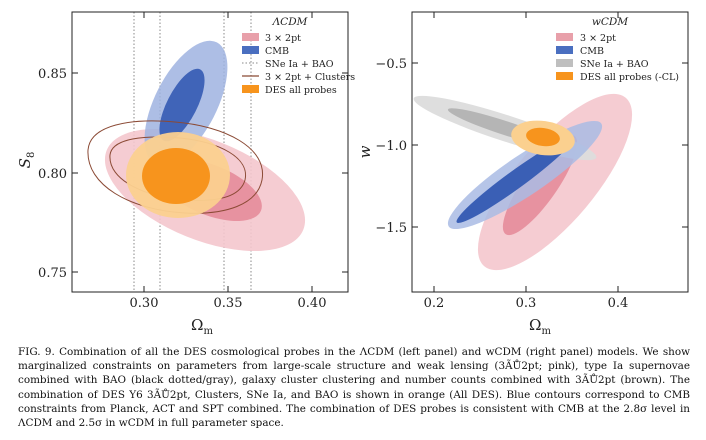 Image resolution: width=706 pixels, height=440 pixels. I want to click on y-tick-label: −1.5, so click(391, 228).